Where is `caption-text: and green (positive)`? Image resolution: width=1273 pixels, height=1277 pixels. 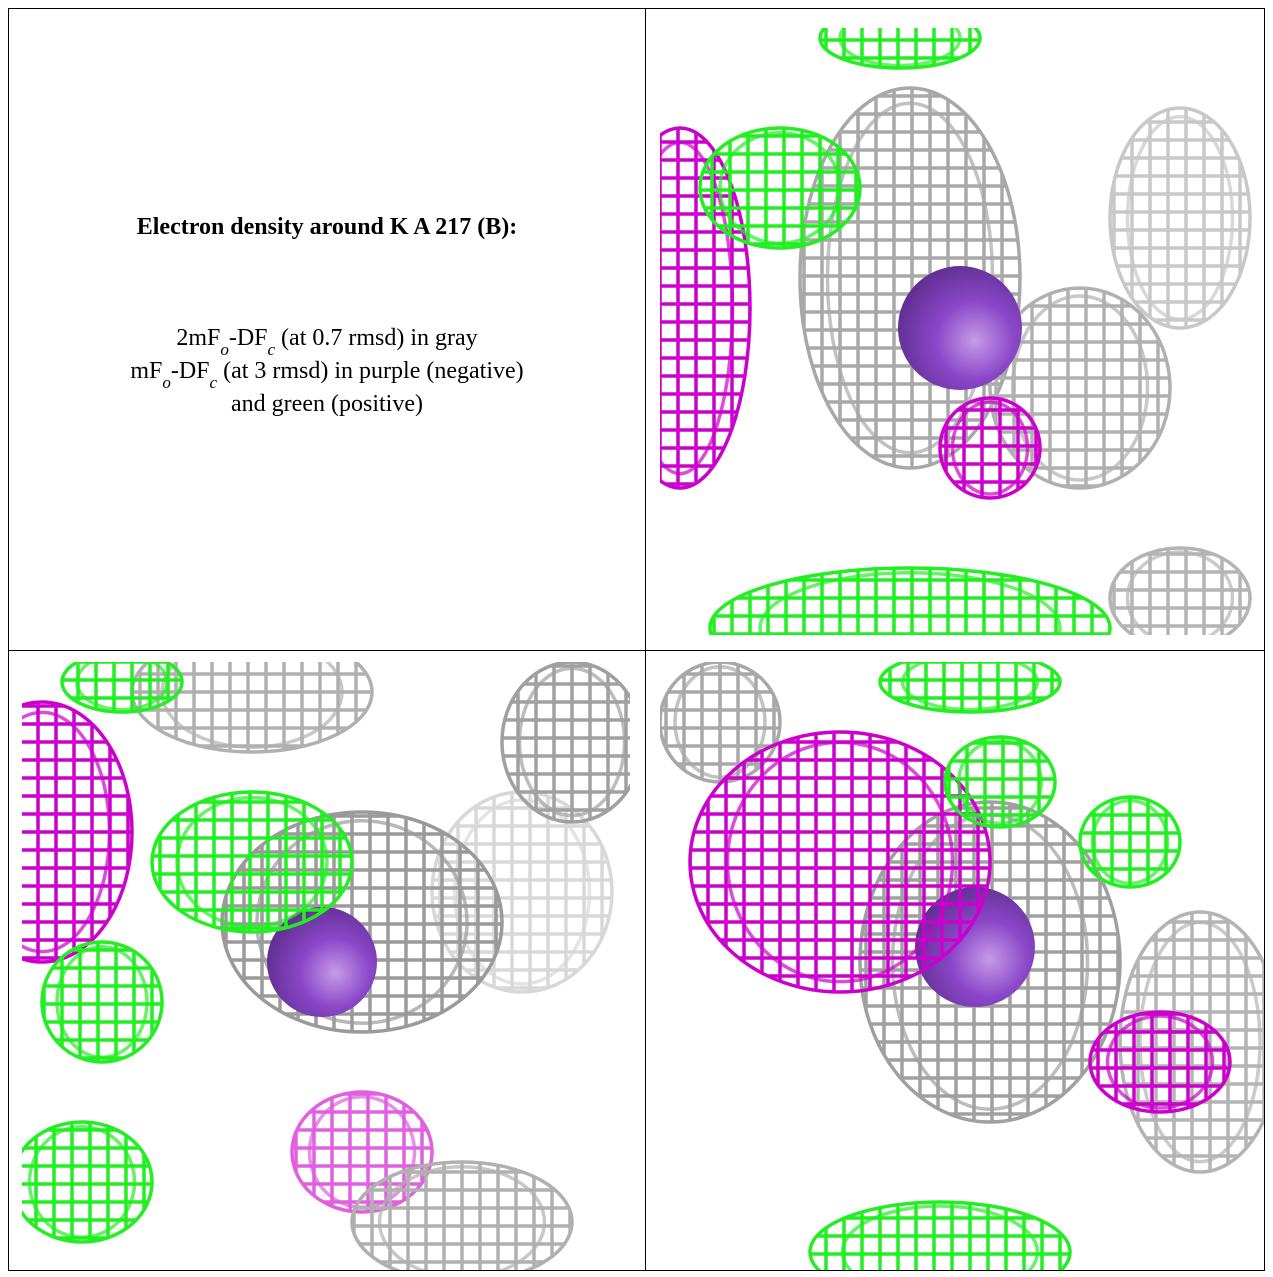 caption-text: and green (positive) is located at coordinates (327, 404).